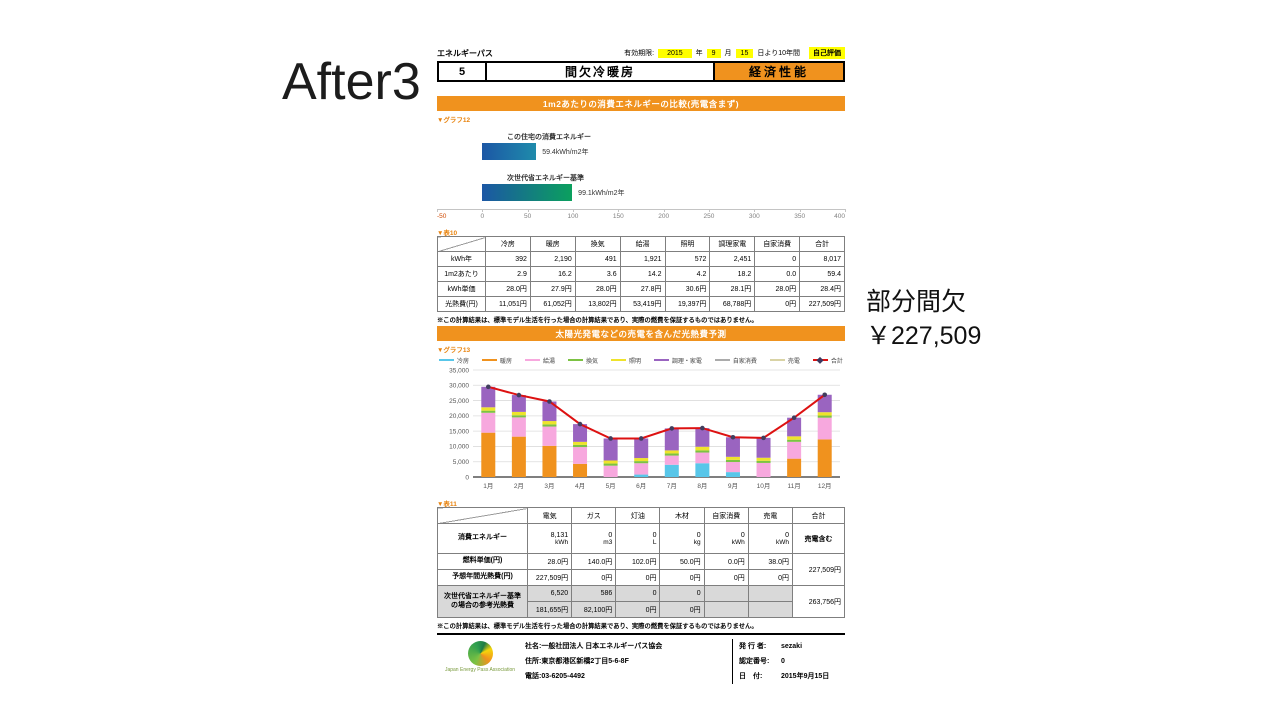 The height and width of the screenshot is (720, 1280). Describe the element at coordinates (552, 244) in the screenshot. I see `table10-header: 暖房` at that location.